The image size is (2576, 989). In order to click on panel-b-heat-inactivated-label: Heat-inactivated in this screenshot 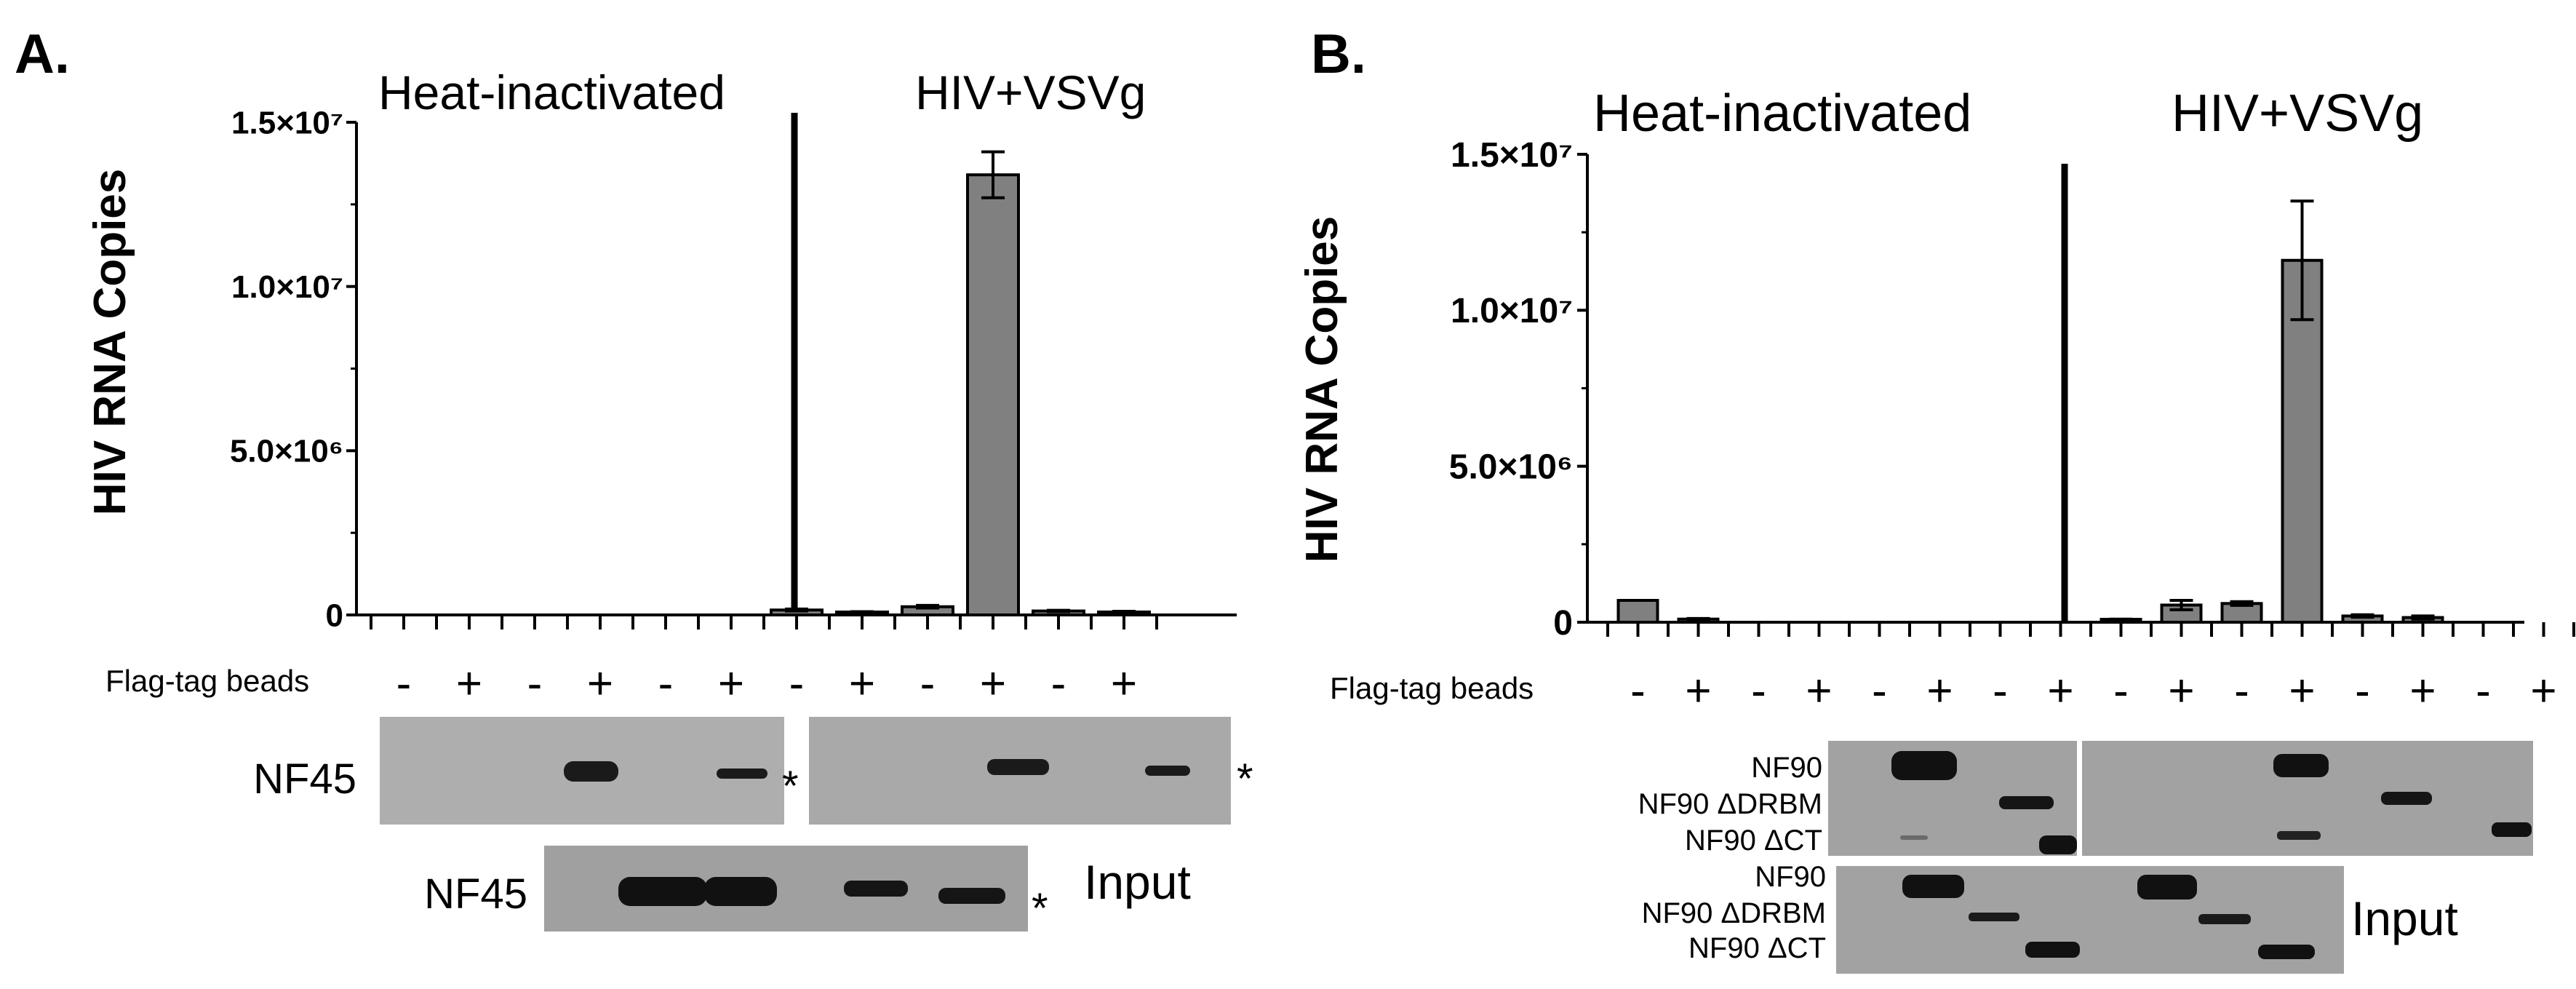, I will do `click(1782, 113)`.